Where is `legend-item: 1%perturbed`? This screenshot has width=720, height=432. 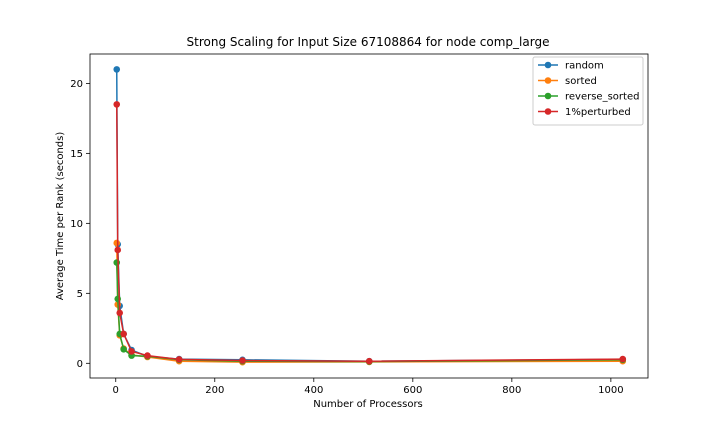
legend-item: 1%perturbed is located at coordinates (584, 112).